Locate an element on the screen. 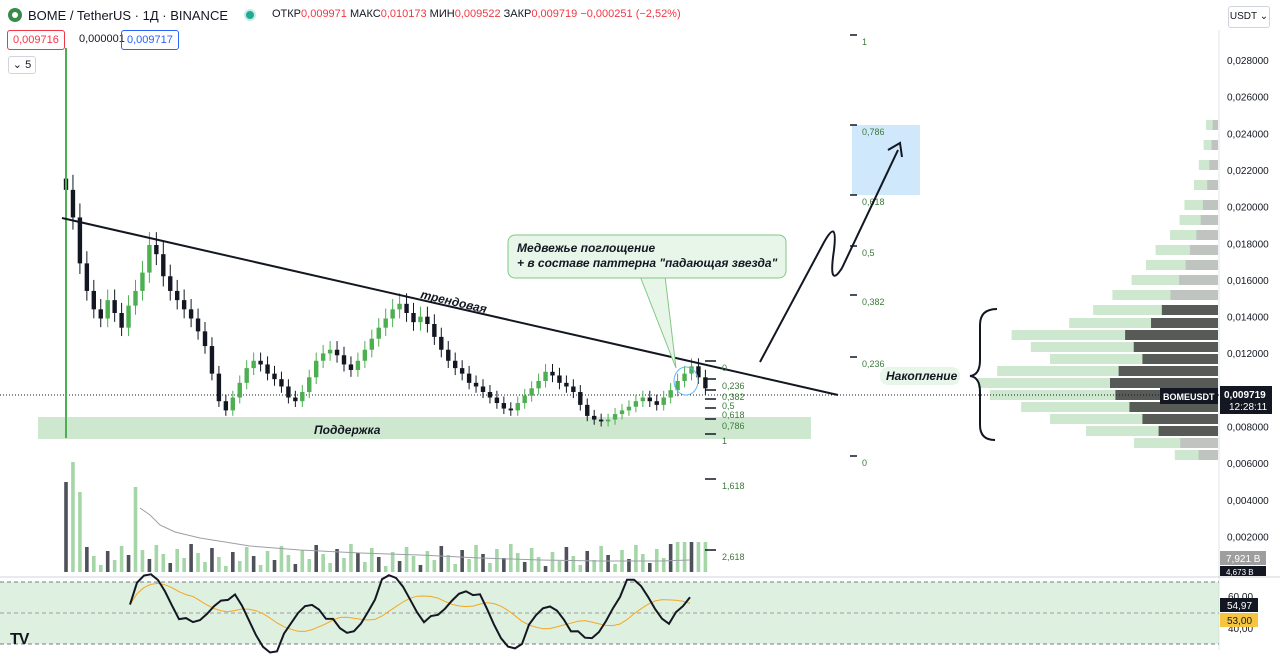  fib-label: 0,382 is located at coordinates (873, 302).